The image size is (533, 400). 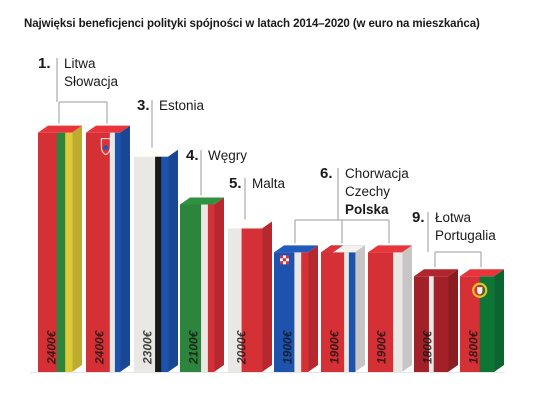 What do you see at coordinates (51, 347) in the screenshot?
I see `bar-value-label: 2400€` at bounding box center [51, 347].